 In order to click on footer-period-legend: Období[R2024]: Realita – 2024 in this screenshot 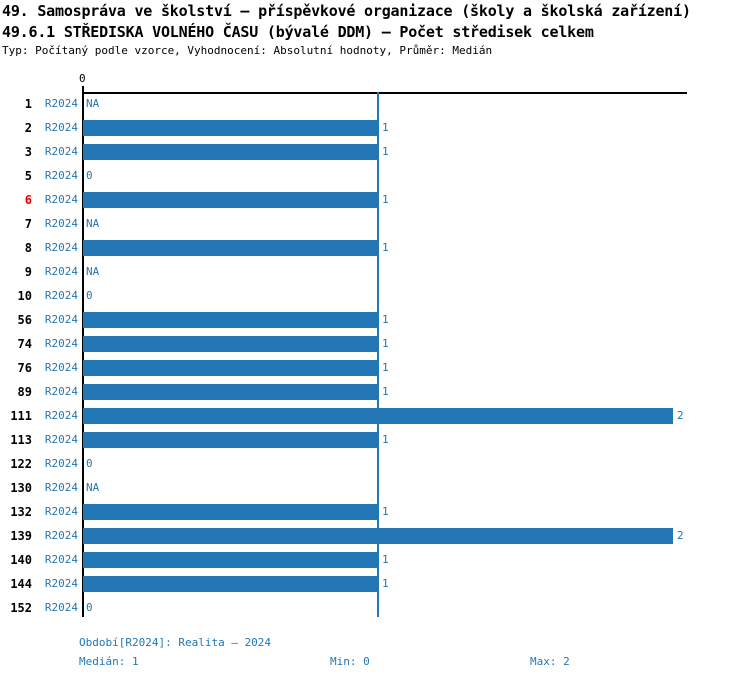, I will do `click(175, 642)`.